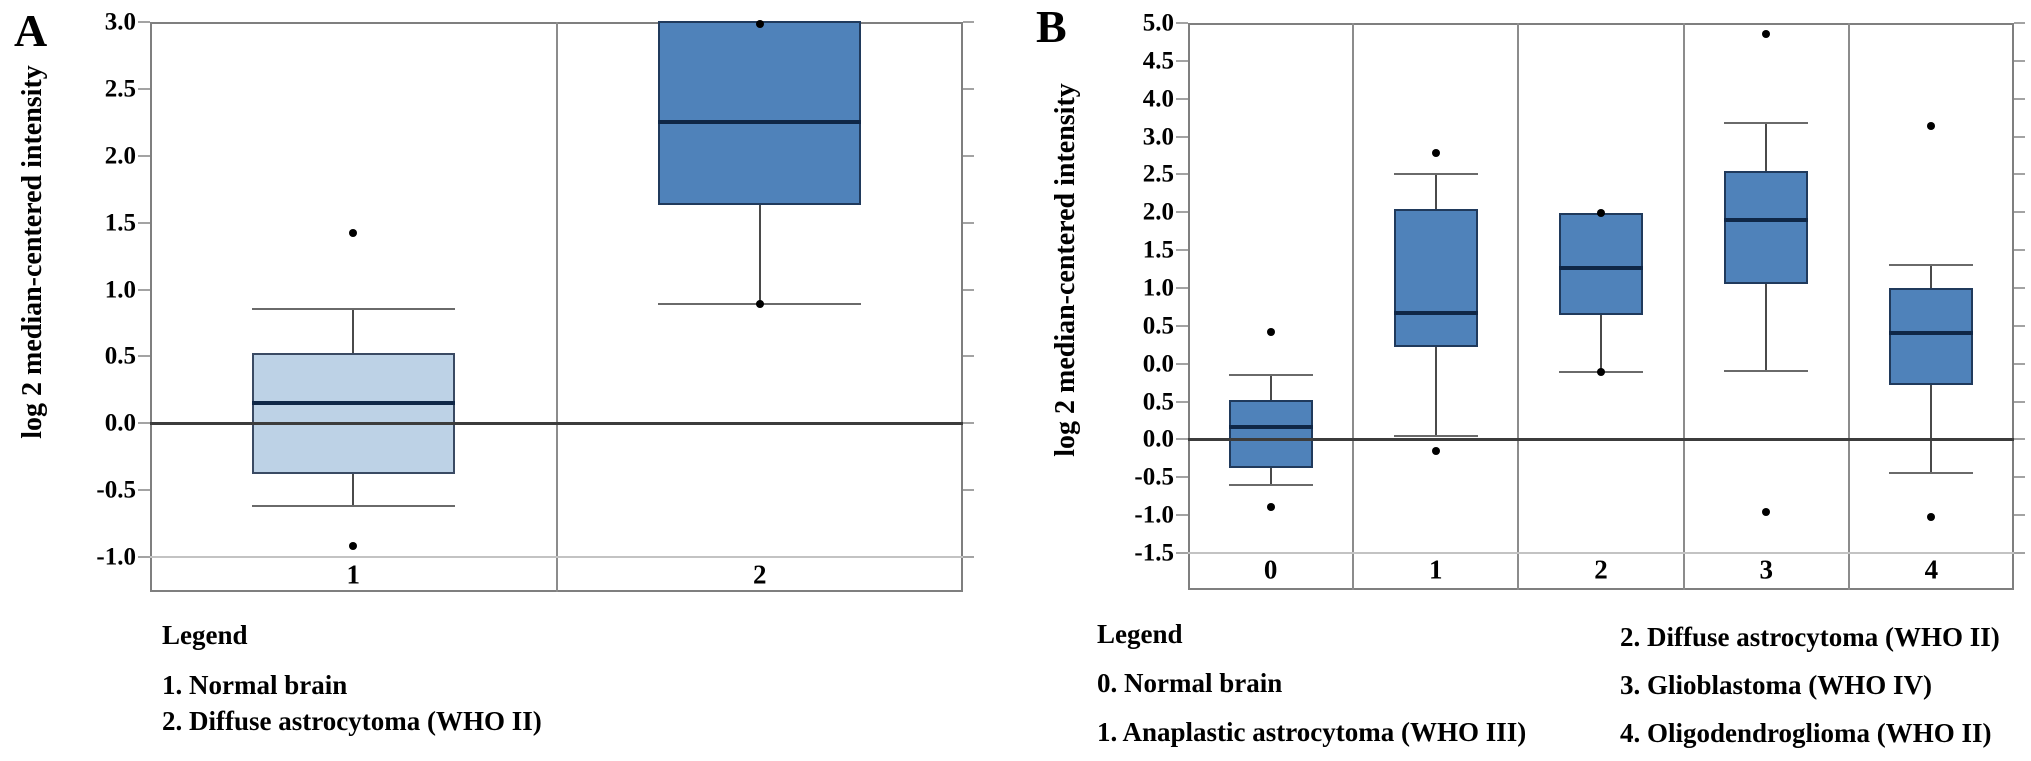  I want to click on y-tick-label: 3.0, so click(120, 22).